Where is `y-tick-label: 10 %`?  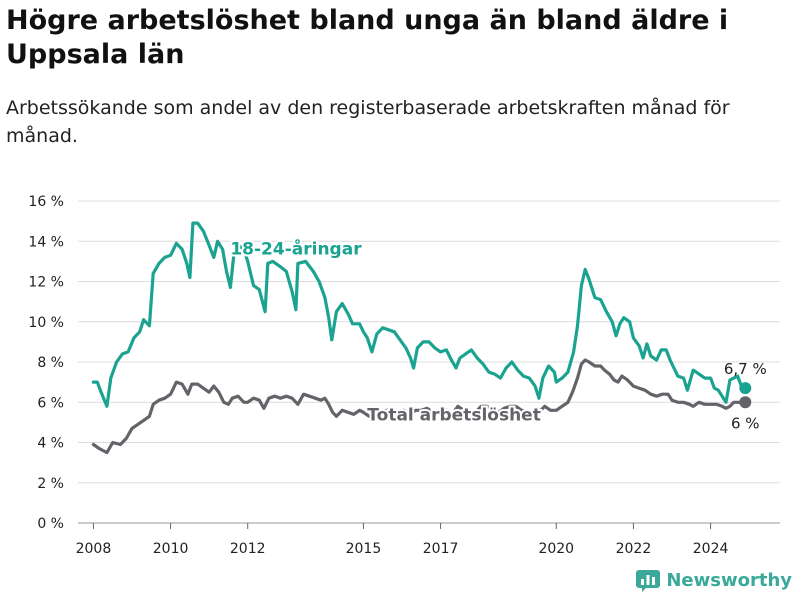 y-tick-label: 10 % is located at coordinates (46, 323).